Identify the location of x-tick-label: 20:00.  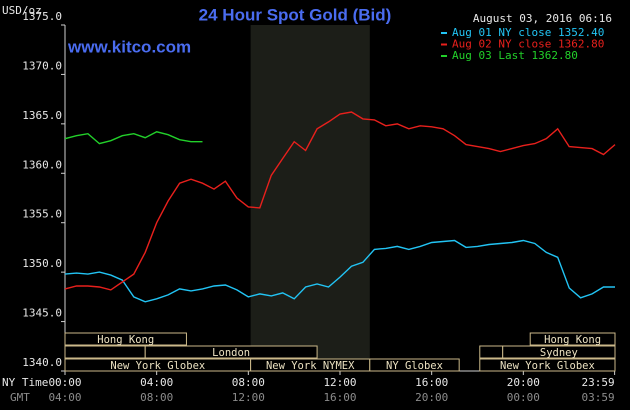
(523, 382).